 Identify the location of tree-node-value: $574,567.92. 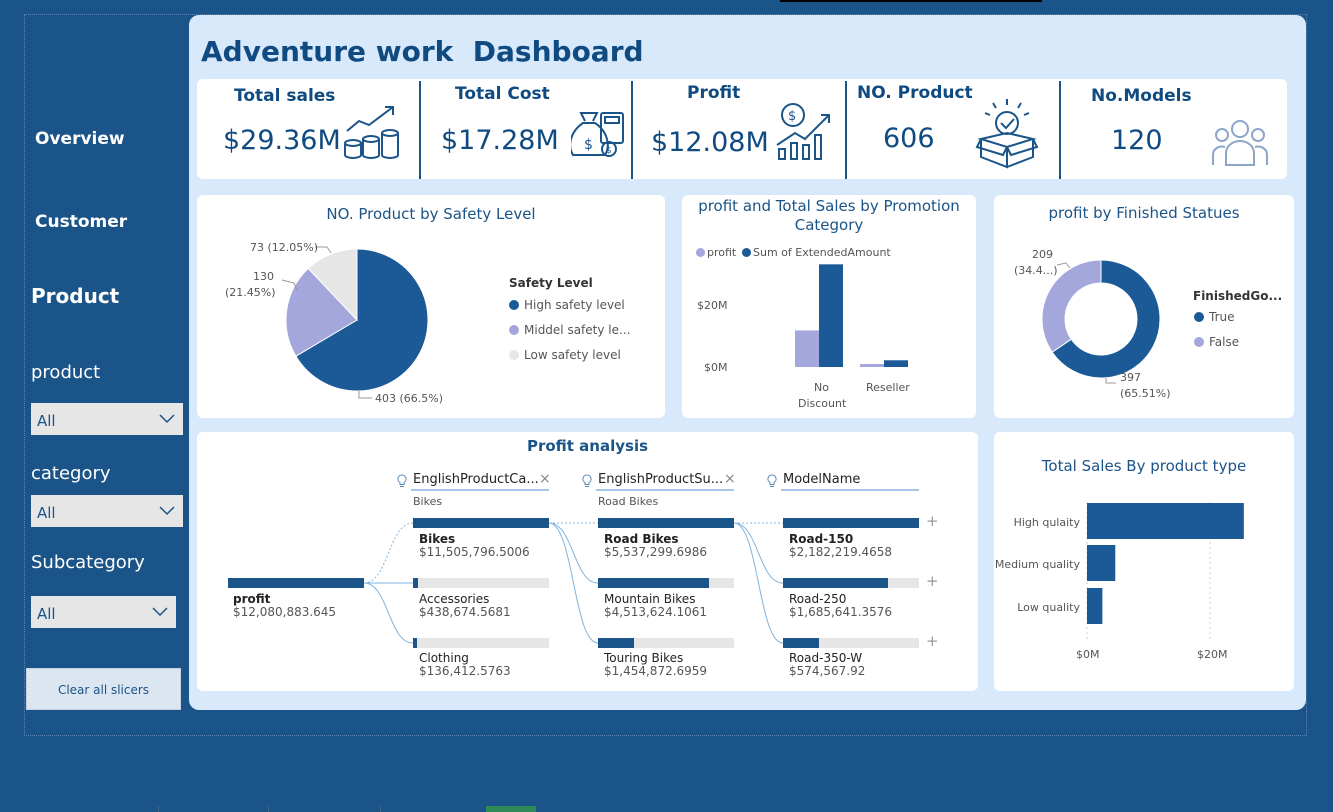
(827, 671).